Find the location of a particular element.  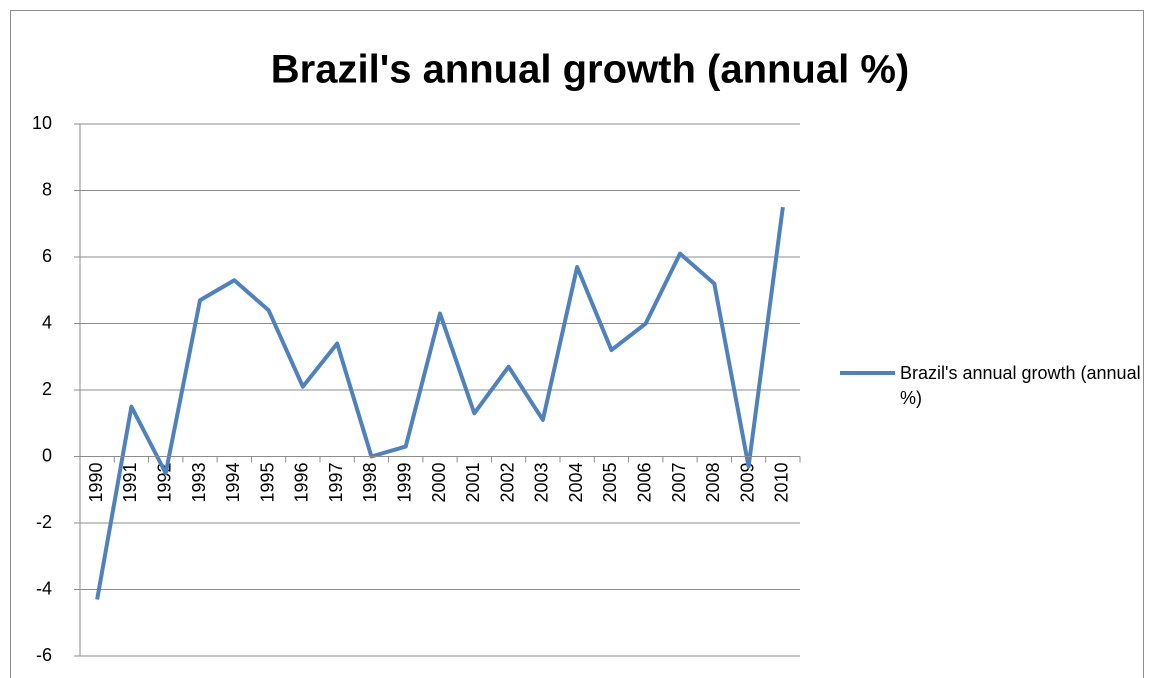

chart-title: Brazil's annual growth (annual %) is located at coordinates (590, 70).